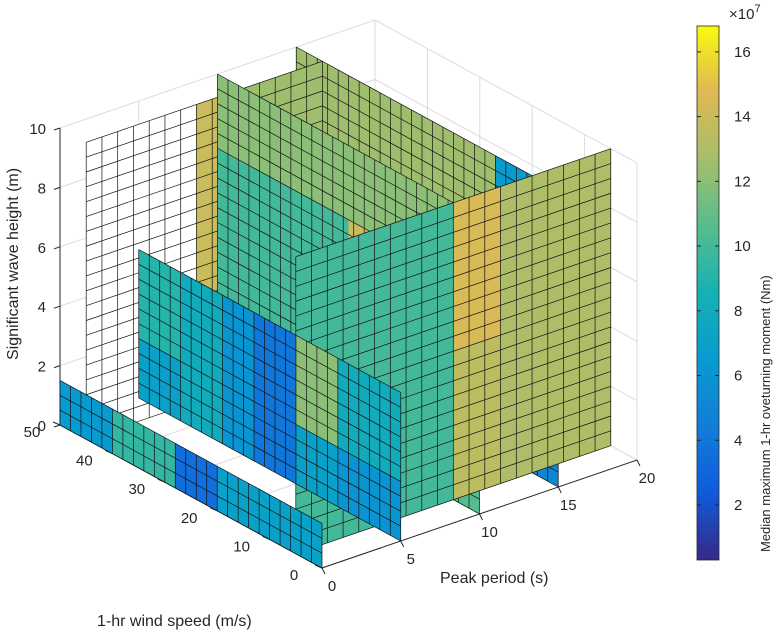 The image size is (778, 633). I want to click on y-tick-mark, so click(56, 423).